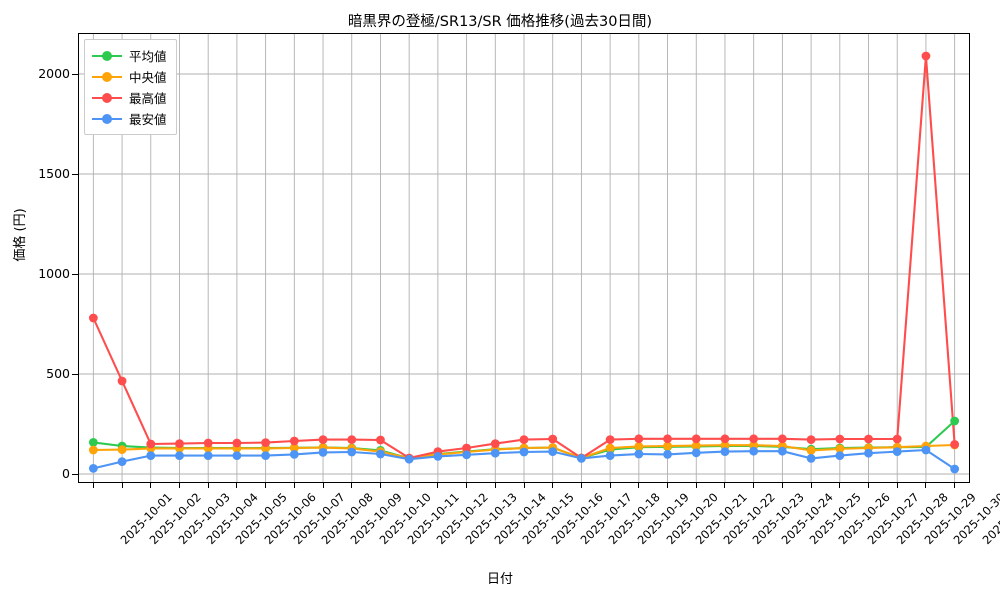 The image size is (1000, 600). I want to click on legend-item-中央値: 中央値, so click(129, 76).